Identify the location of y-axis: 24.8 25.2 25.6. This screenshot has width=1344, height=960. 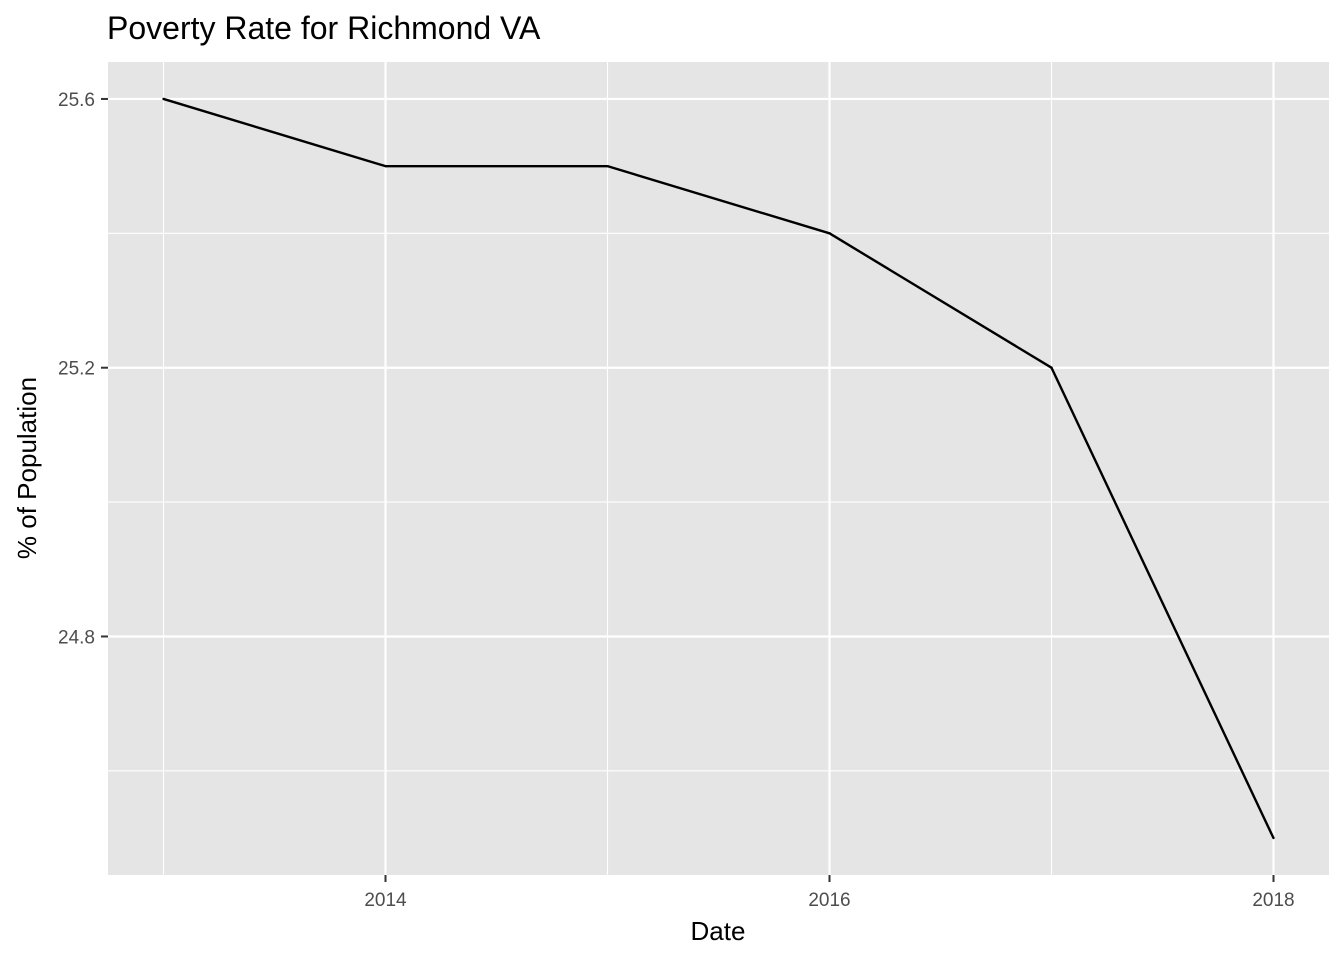
(83, 369).